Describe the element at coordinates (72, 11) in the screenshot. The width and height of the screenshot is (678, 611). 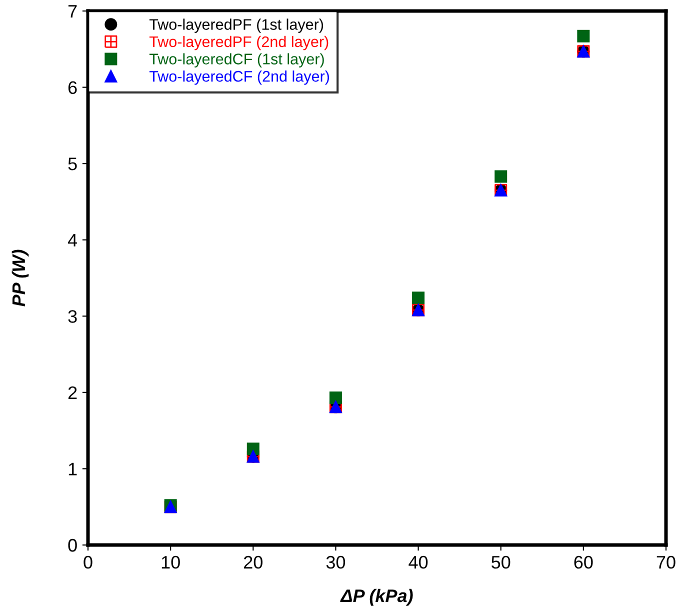
I see `y-tick-label: 7` at that location.